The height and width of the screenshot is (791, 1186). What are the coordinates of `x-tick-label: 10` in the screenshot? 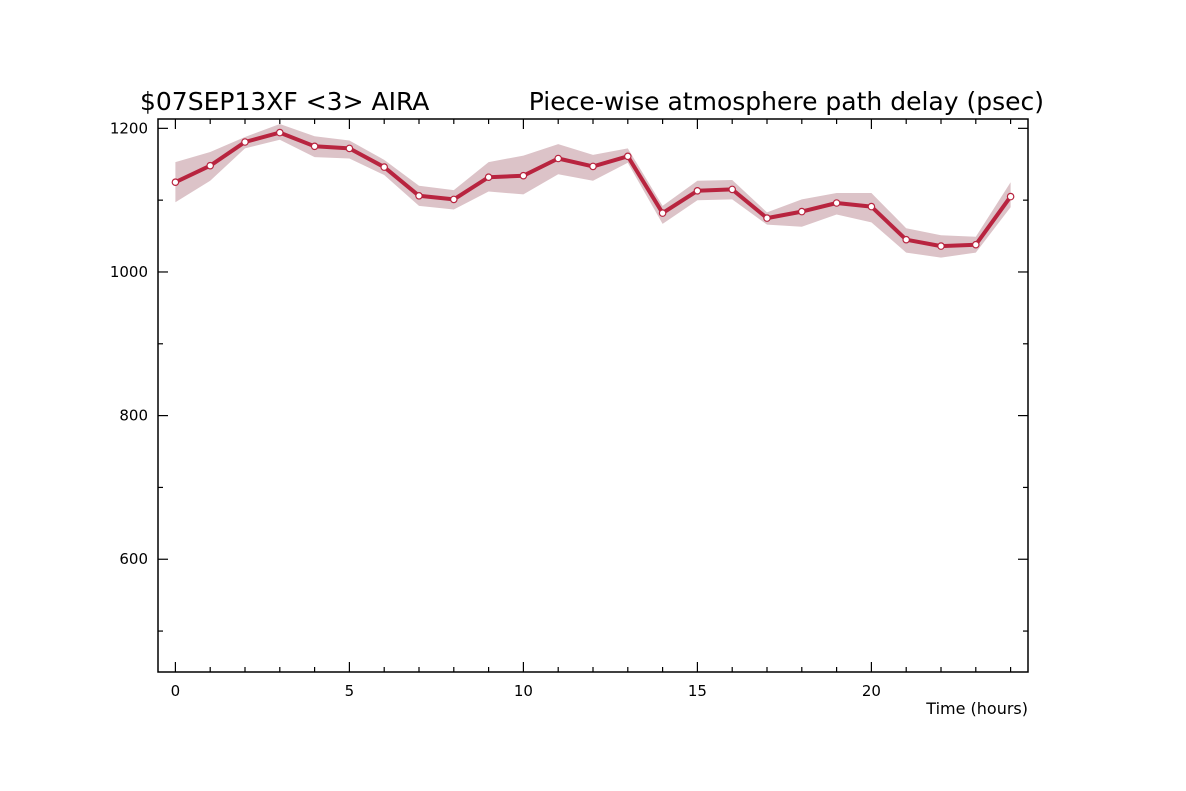 It's located at (523, 691).